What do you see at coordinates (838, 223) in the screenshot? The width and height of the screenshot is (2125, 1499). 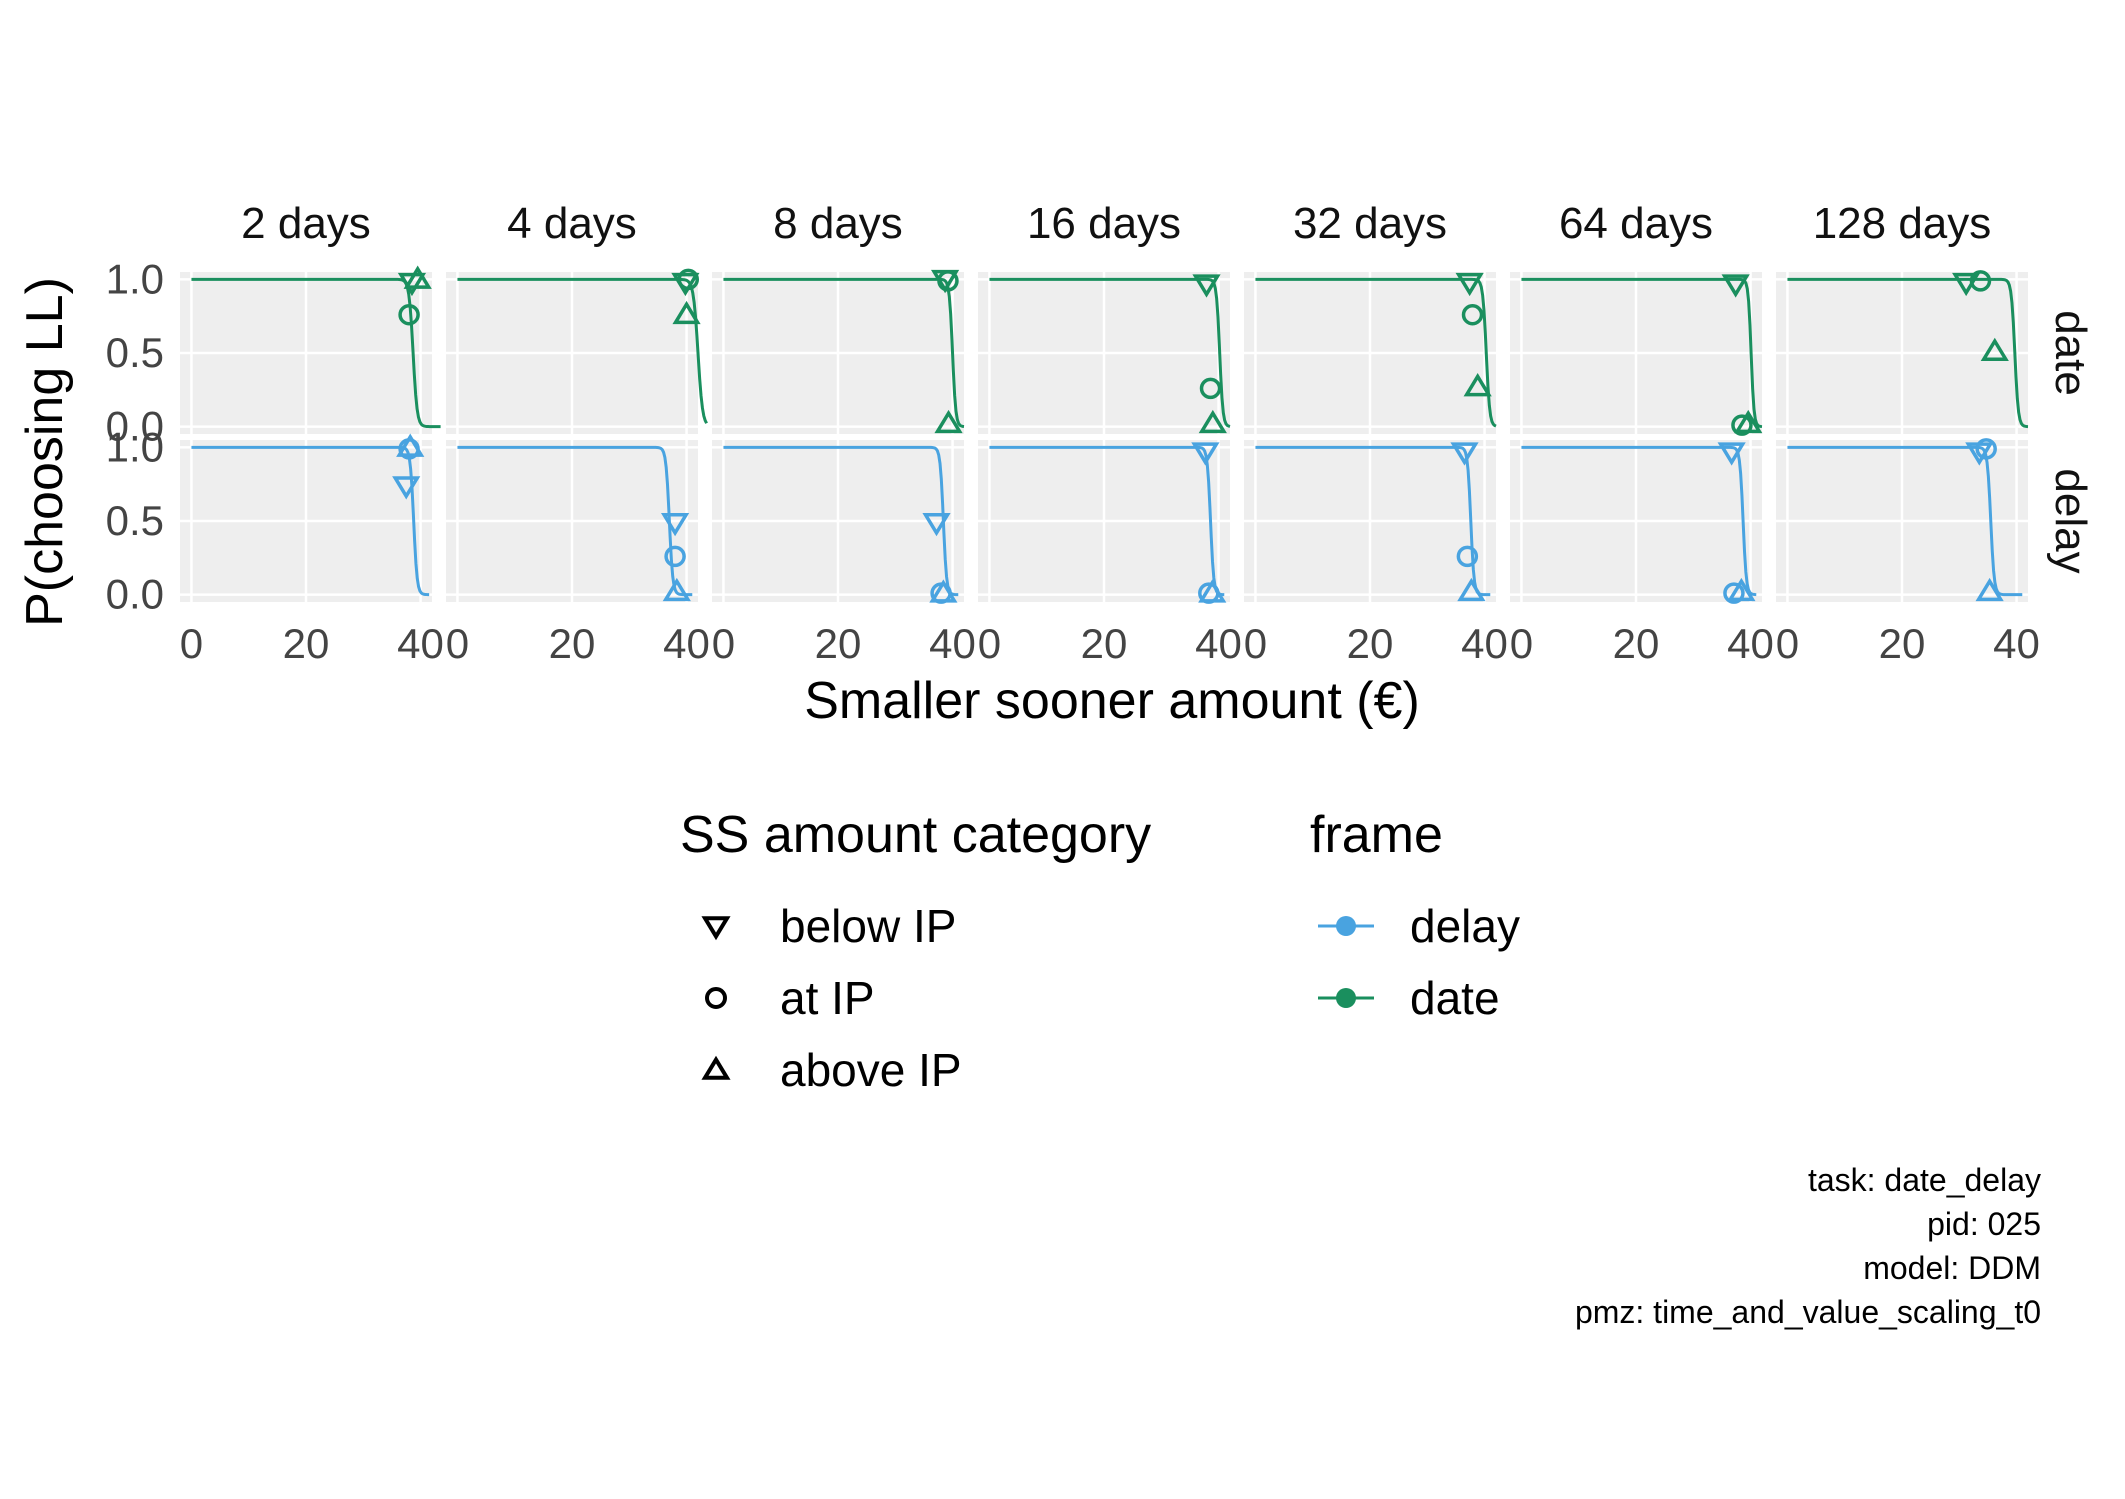 I see `facet-column-label: 8 days` at bounding box center [838, 223].